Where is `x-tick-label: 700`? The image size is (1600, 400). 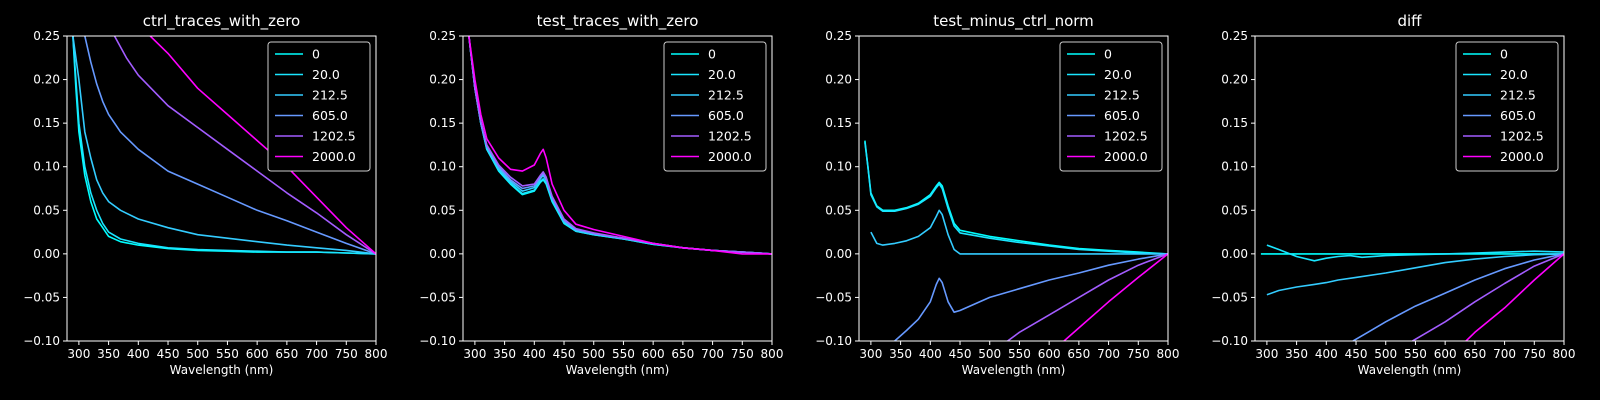 x-tick-label: 700 is located at coordinates (1504, 354).